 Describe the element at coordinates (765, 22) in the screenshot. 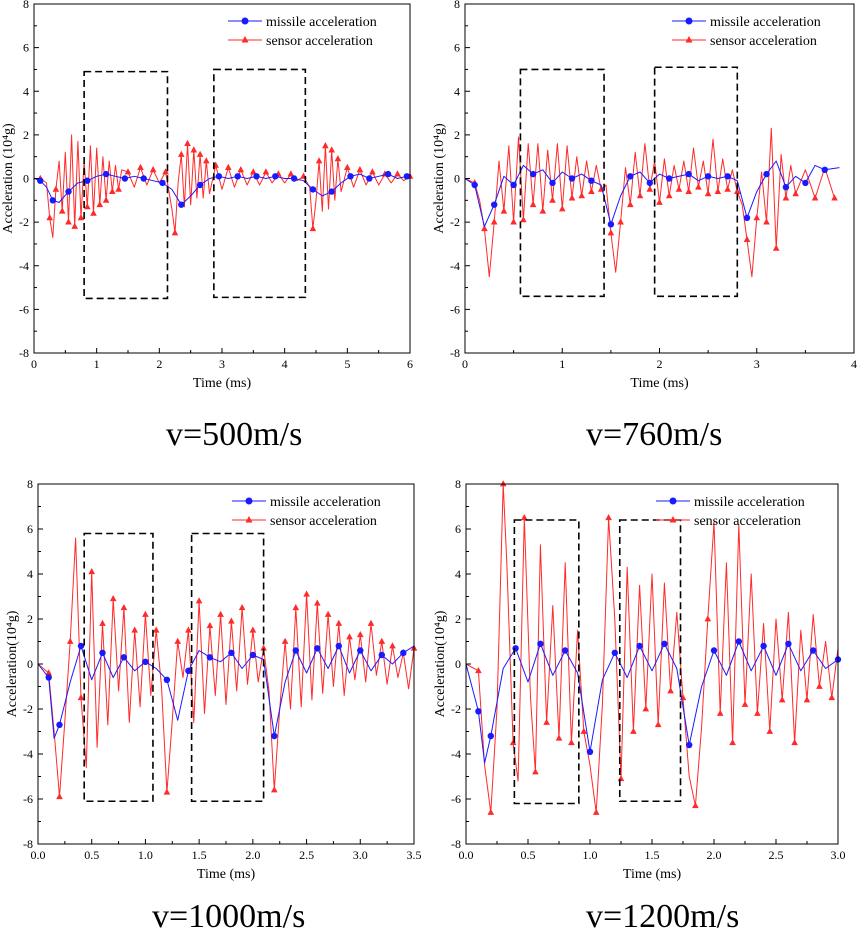

I see `legend-label-missile-panel-2: missile acceleration` at that location.